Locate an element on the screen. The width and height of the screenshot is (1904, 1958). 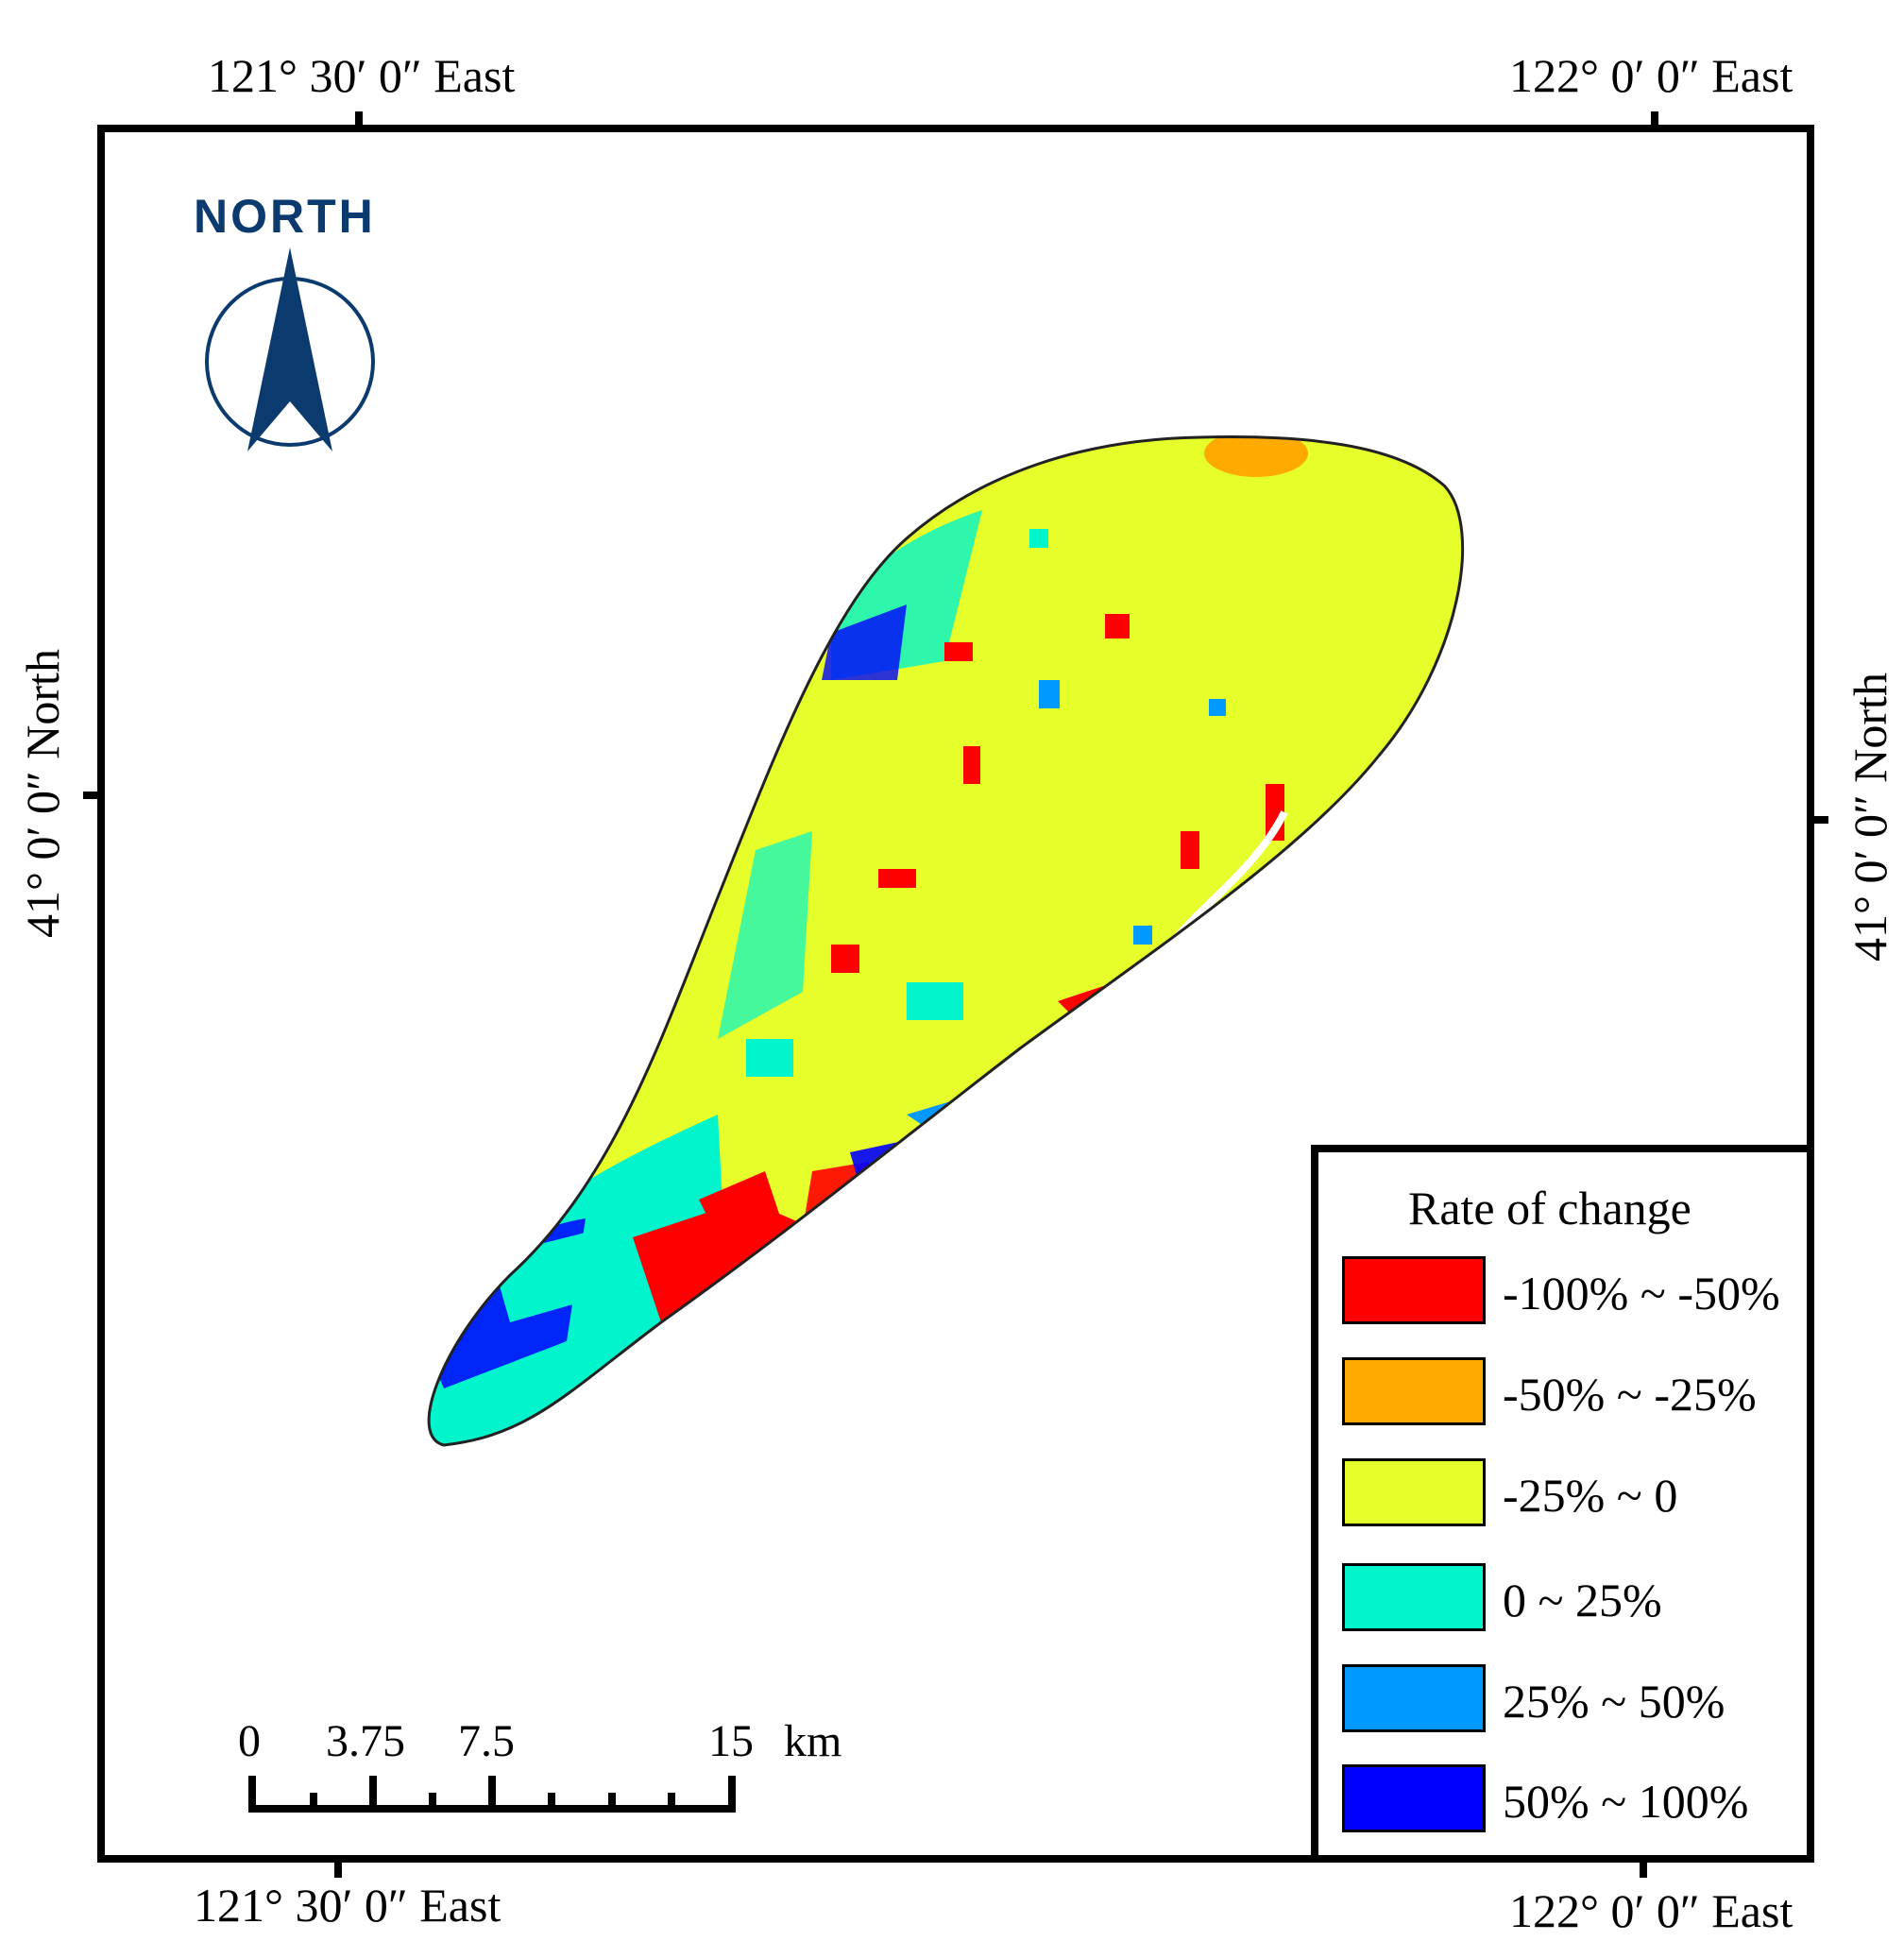
top-left-longitude-label: 121° 30′ 0″ East is located at coordinates (362, 76).